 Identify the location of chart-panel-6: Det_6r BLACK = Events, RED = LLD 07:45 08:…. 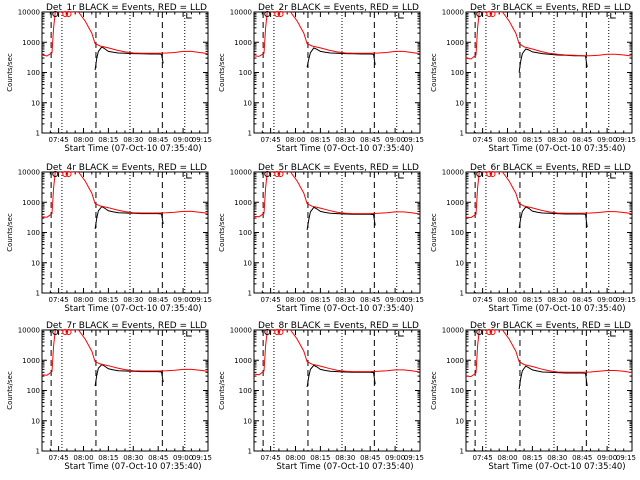
(533, 238).